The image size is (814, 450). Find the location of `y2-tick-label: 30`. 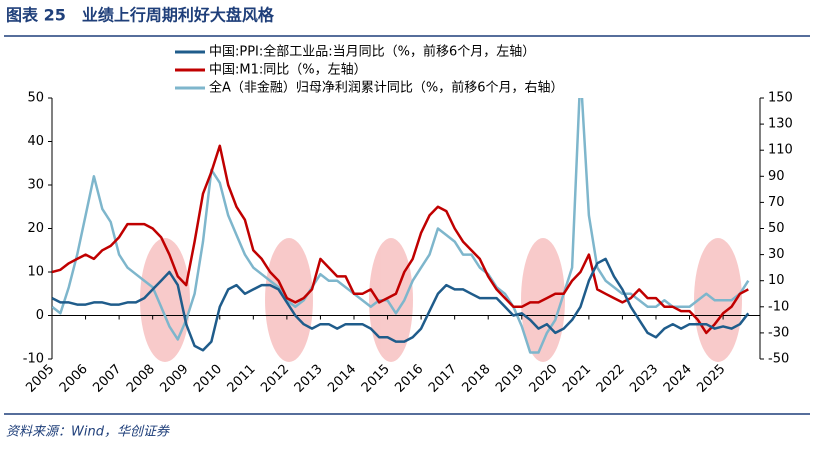

y2-tick-label: 30 is located at coordinates (776, 254).